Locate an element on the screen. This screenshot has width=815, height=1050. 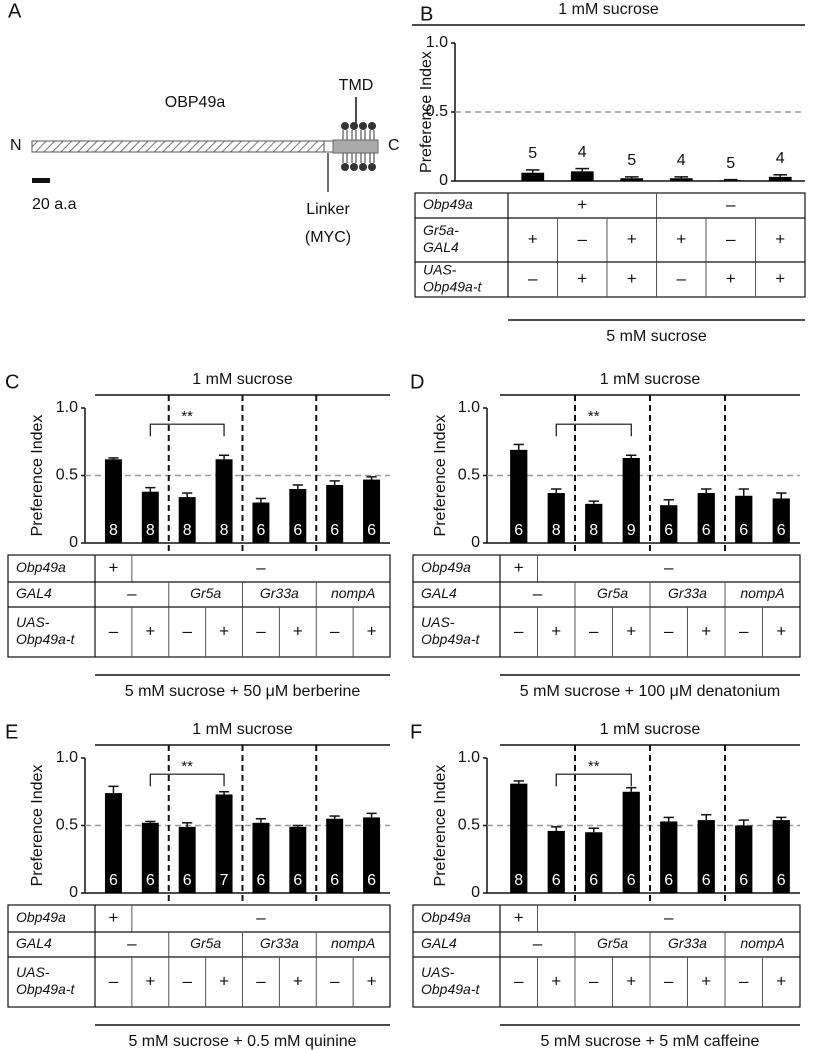
scale-label: 20 a.a is located at coordinates (54, 204).